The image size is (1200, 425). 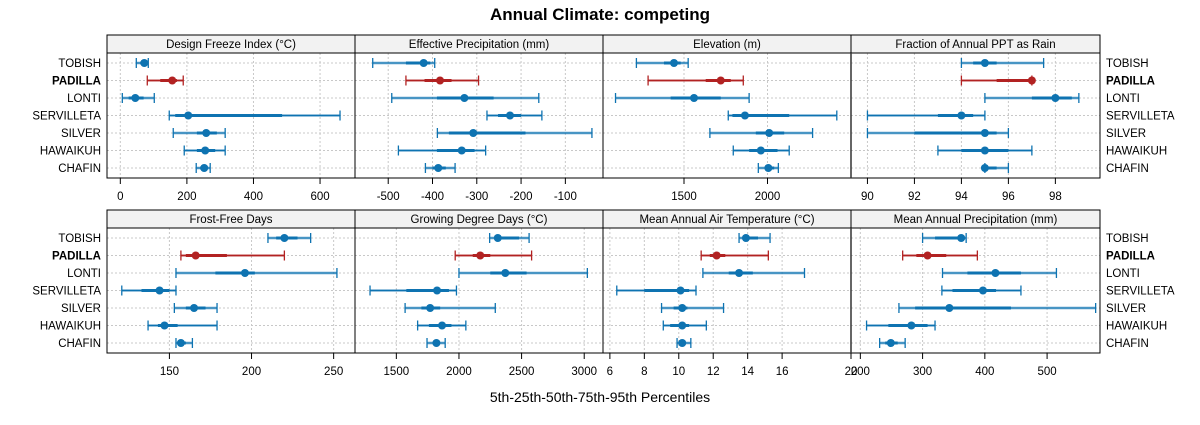 What do you see at coordinates (867, 197) in the screenshot?
I see `x-tick-label: 90` at bounding box center [867, 197].